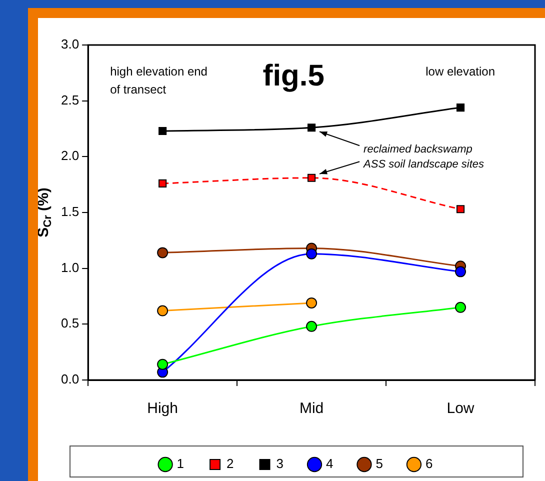 This screenshot has width=545, height=481. What do you see at coordinates (70, 267) in the screenshot?
I see `y-tick-label: 1.0` at bounding box center [70, 267].